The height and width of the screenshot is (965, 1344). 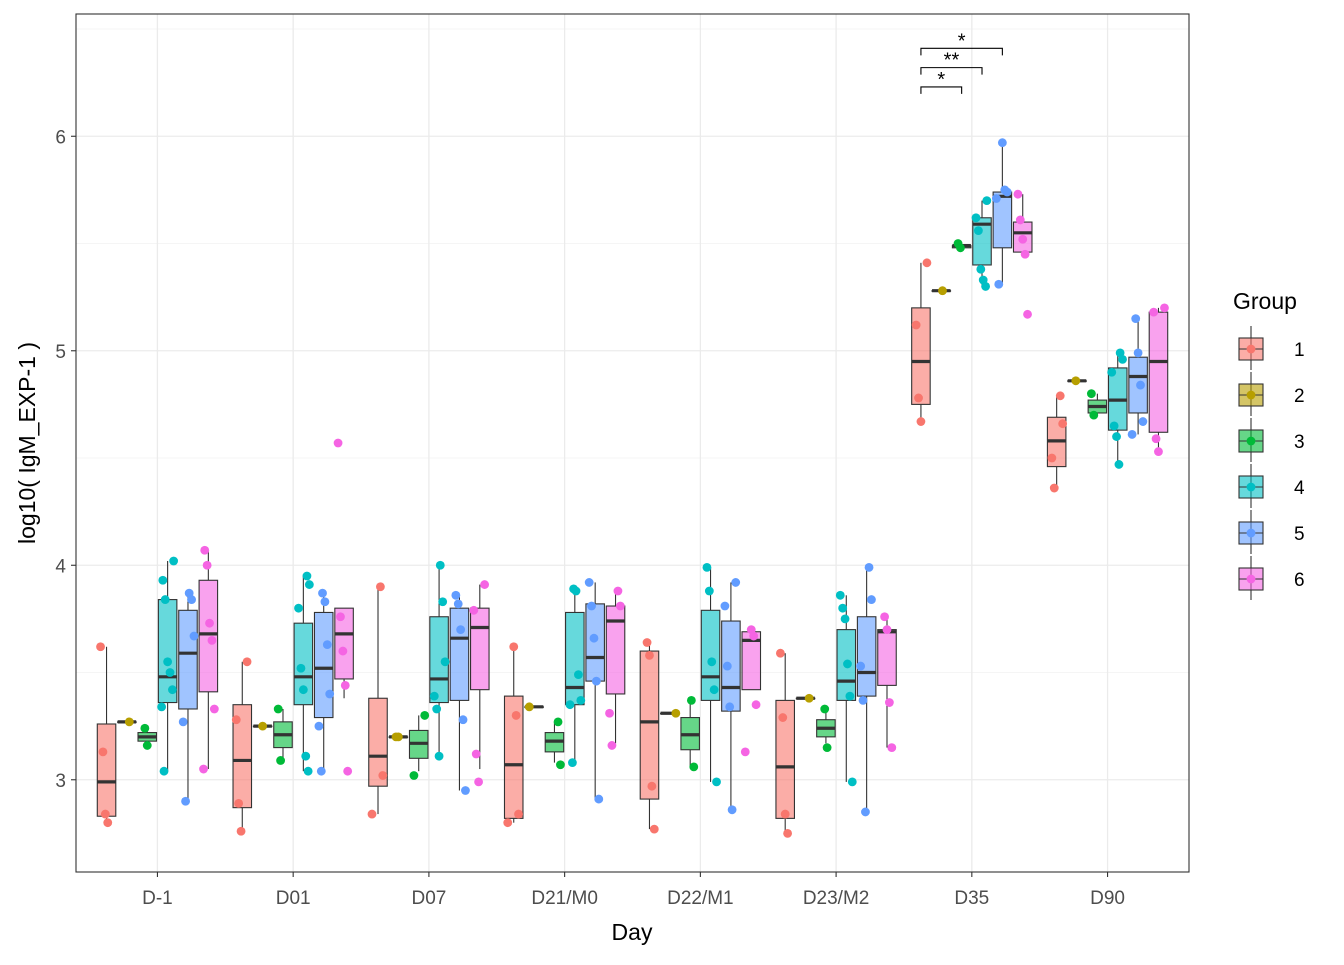 I want to click on legend-item-6: 6, so click(x=1271, y=578).